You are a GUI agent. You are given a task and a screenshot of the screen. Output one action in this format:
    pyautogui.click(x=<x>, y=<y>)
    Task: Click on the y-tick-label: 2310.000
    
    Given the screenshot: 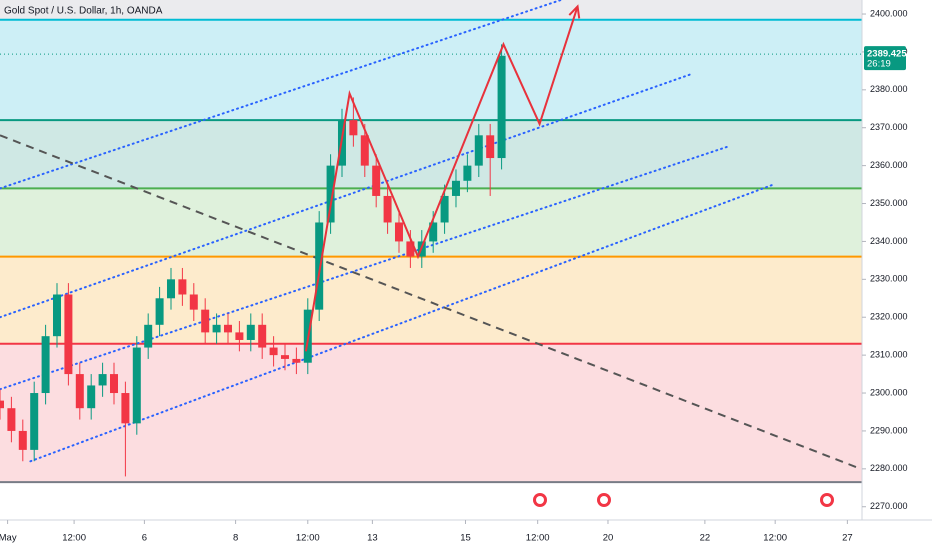 What is the action you would take?
    pyautogui.click(x=889, y=355)
    